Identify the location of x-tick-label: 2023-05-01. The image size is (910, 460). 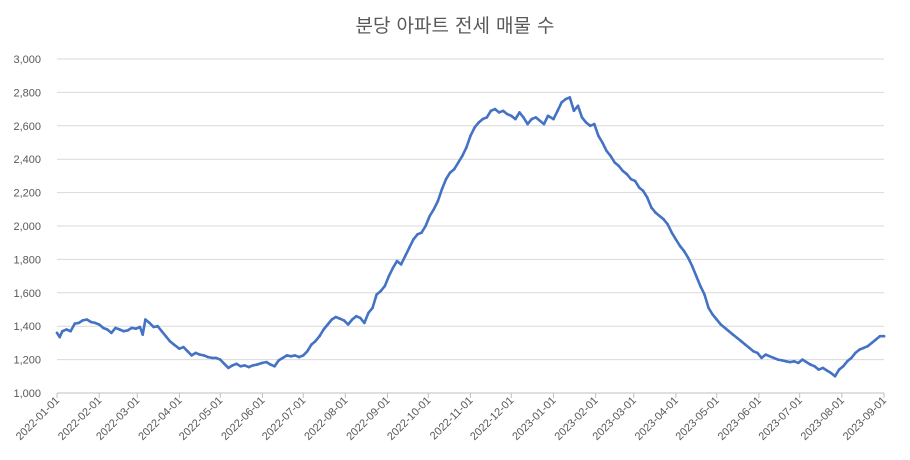
(698, 419).